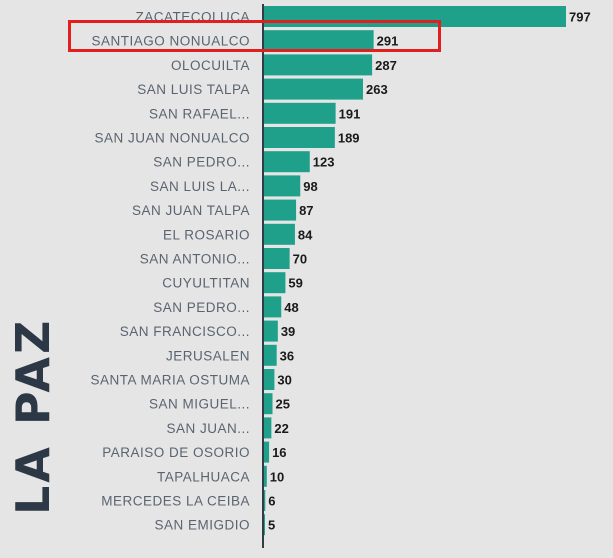 Image resolution: width=613 pixels, height=558 pixels. Describe the element at coordinates (349, 138) in the screenshot. I see `value-label: 189` at that location.